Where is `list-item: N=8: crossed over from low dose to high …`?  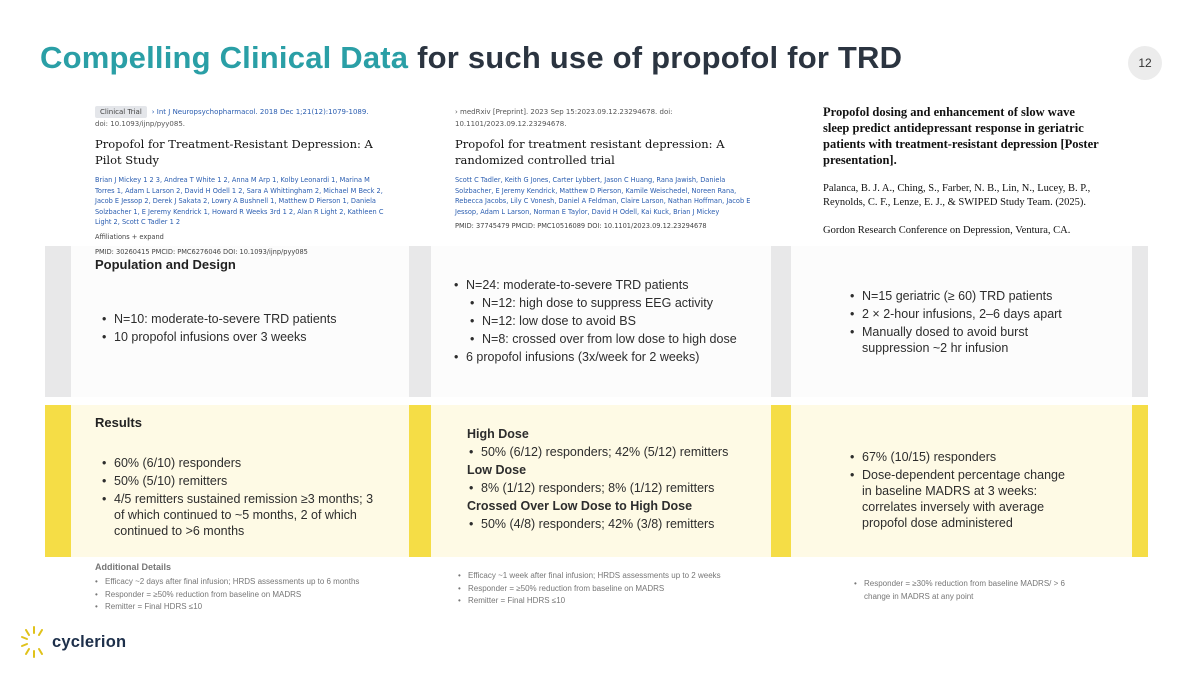 list-item: N=8: crossed over from low dose to high … is located at coordinates (615, 339).